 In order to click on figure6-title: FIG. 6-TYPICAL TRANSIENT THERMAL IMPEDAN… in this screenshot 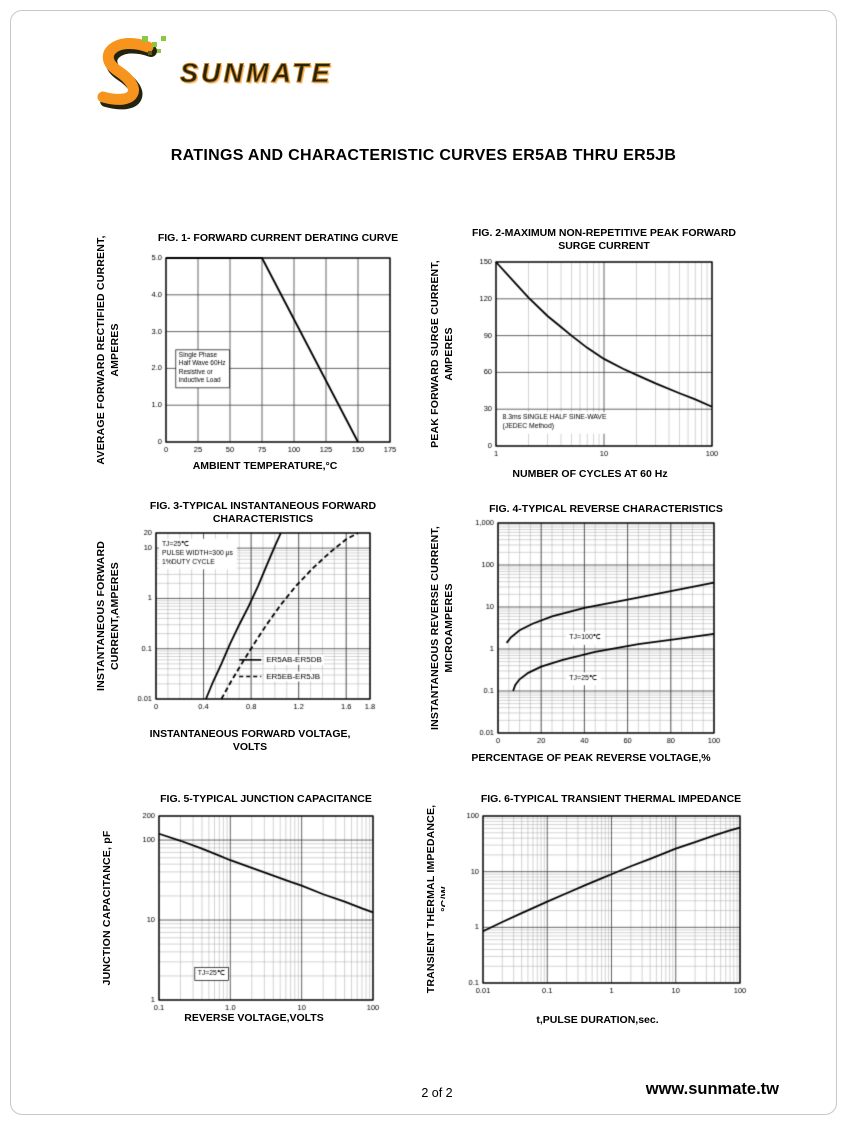, I will do `click(611, 799)`.